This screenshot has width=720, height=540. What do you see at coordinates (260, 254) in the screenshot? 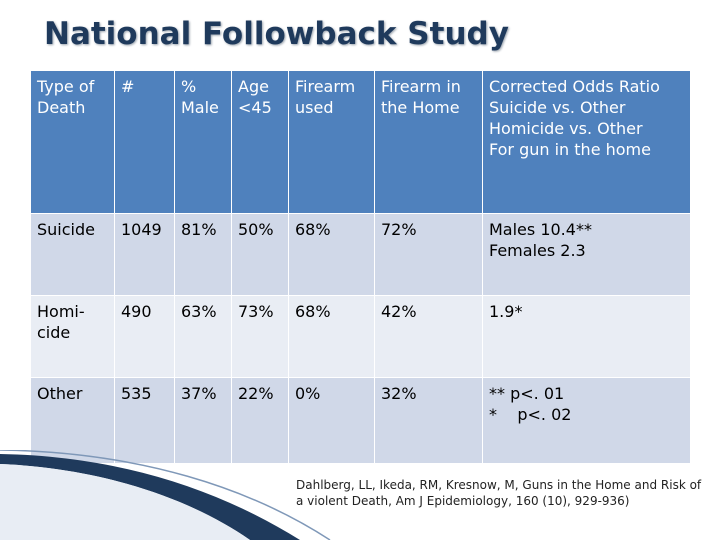
I see `cell-age: 50%` at bounding box center [260, 254].